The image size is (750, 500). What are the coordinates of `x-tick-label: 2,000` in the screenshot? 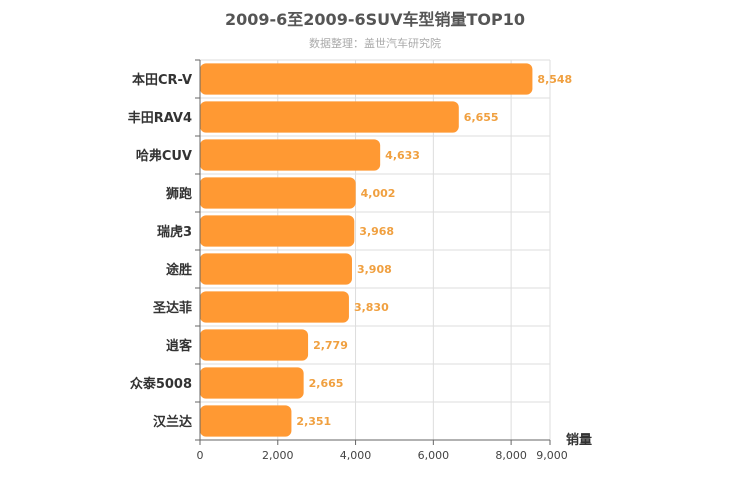 It's located at (278, 455).